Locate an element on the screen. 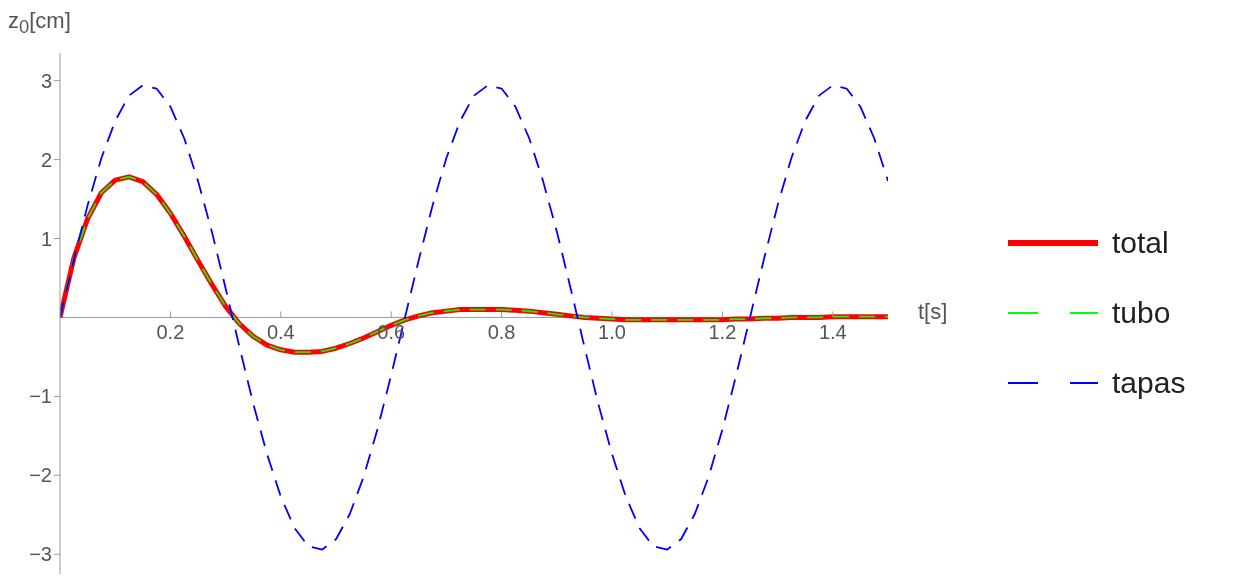 The width and height of the screenshot is (1241, 583). x-tick-label: 0.4 is located at coordinates (280, 332).